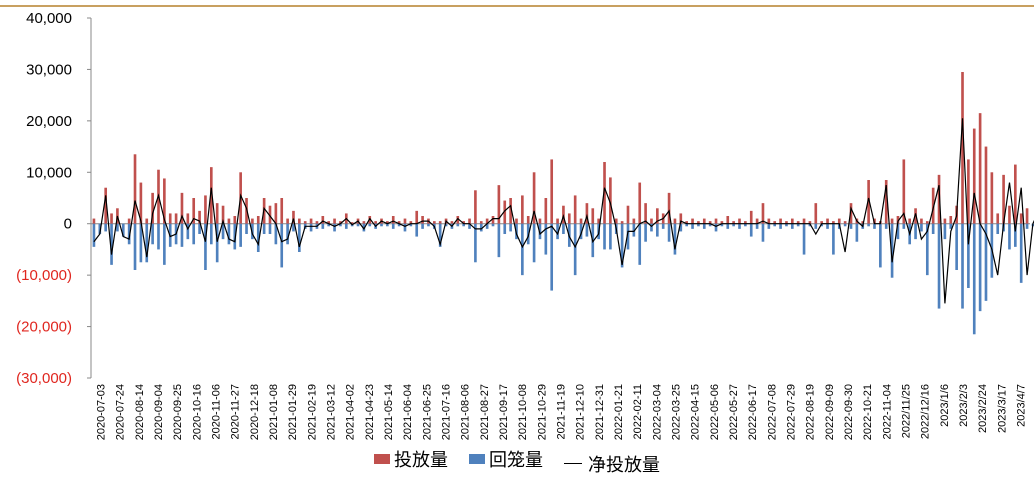 The height and width of the screenshot is (498, 1034). I want to click on x-tick-label: 2022-05-27, so click(734, 412).